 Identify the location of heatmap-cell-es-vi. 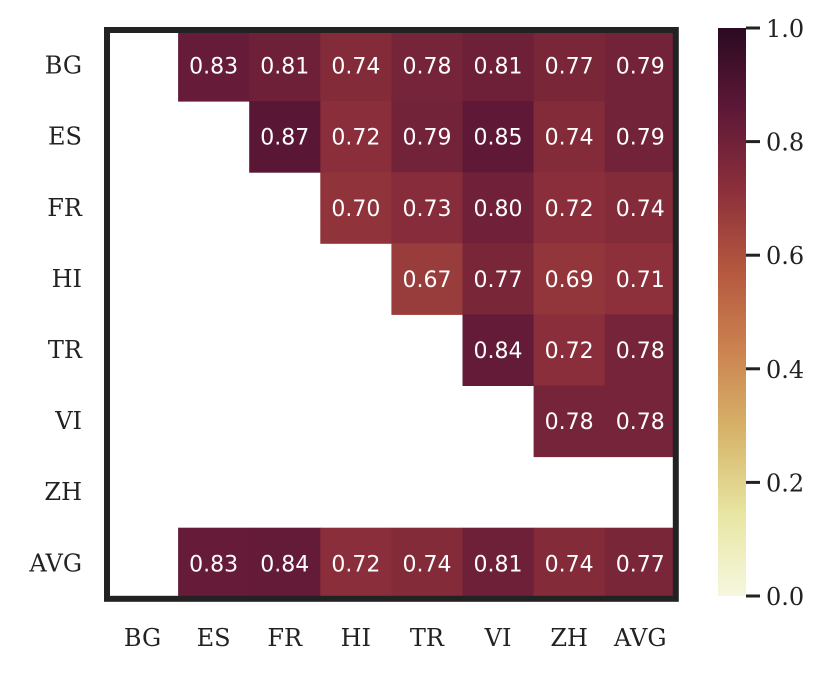
(498, 137).